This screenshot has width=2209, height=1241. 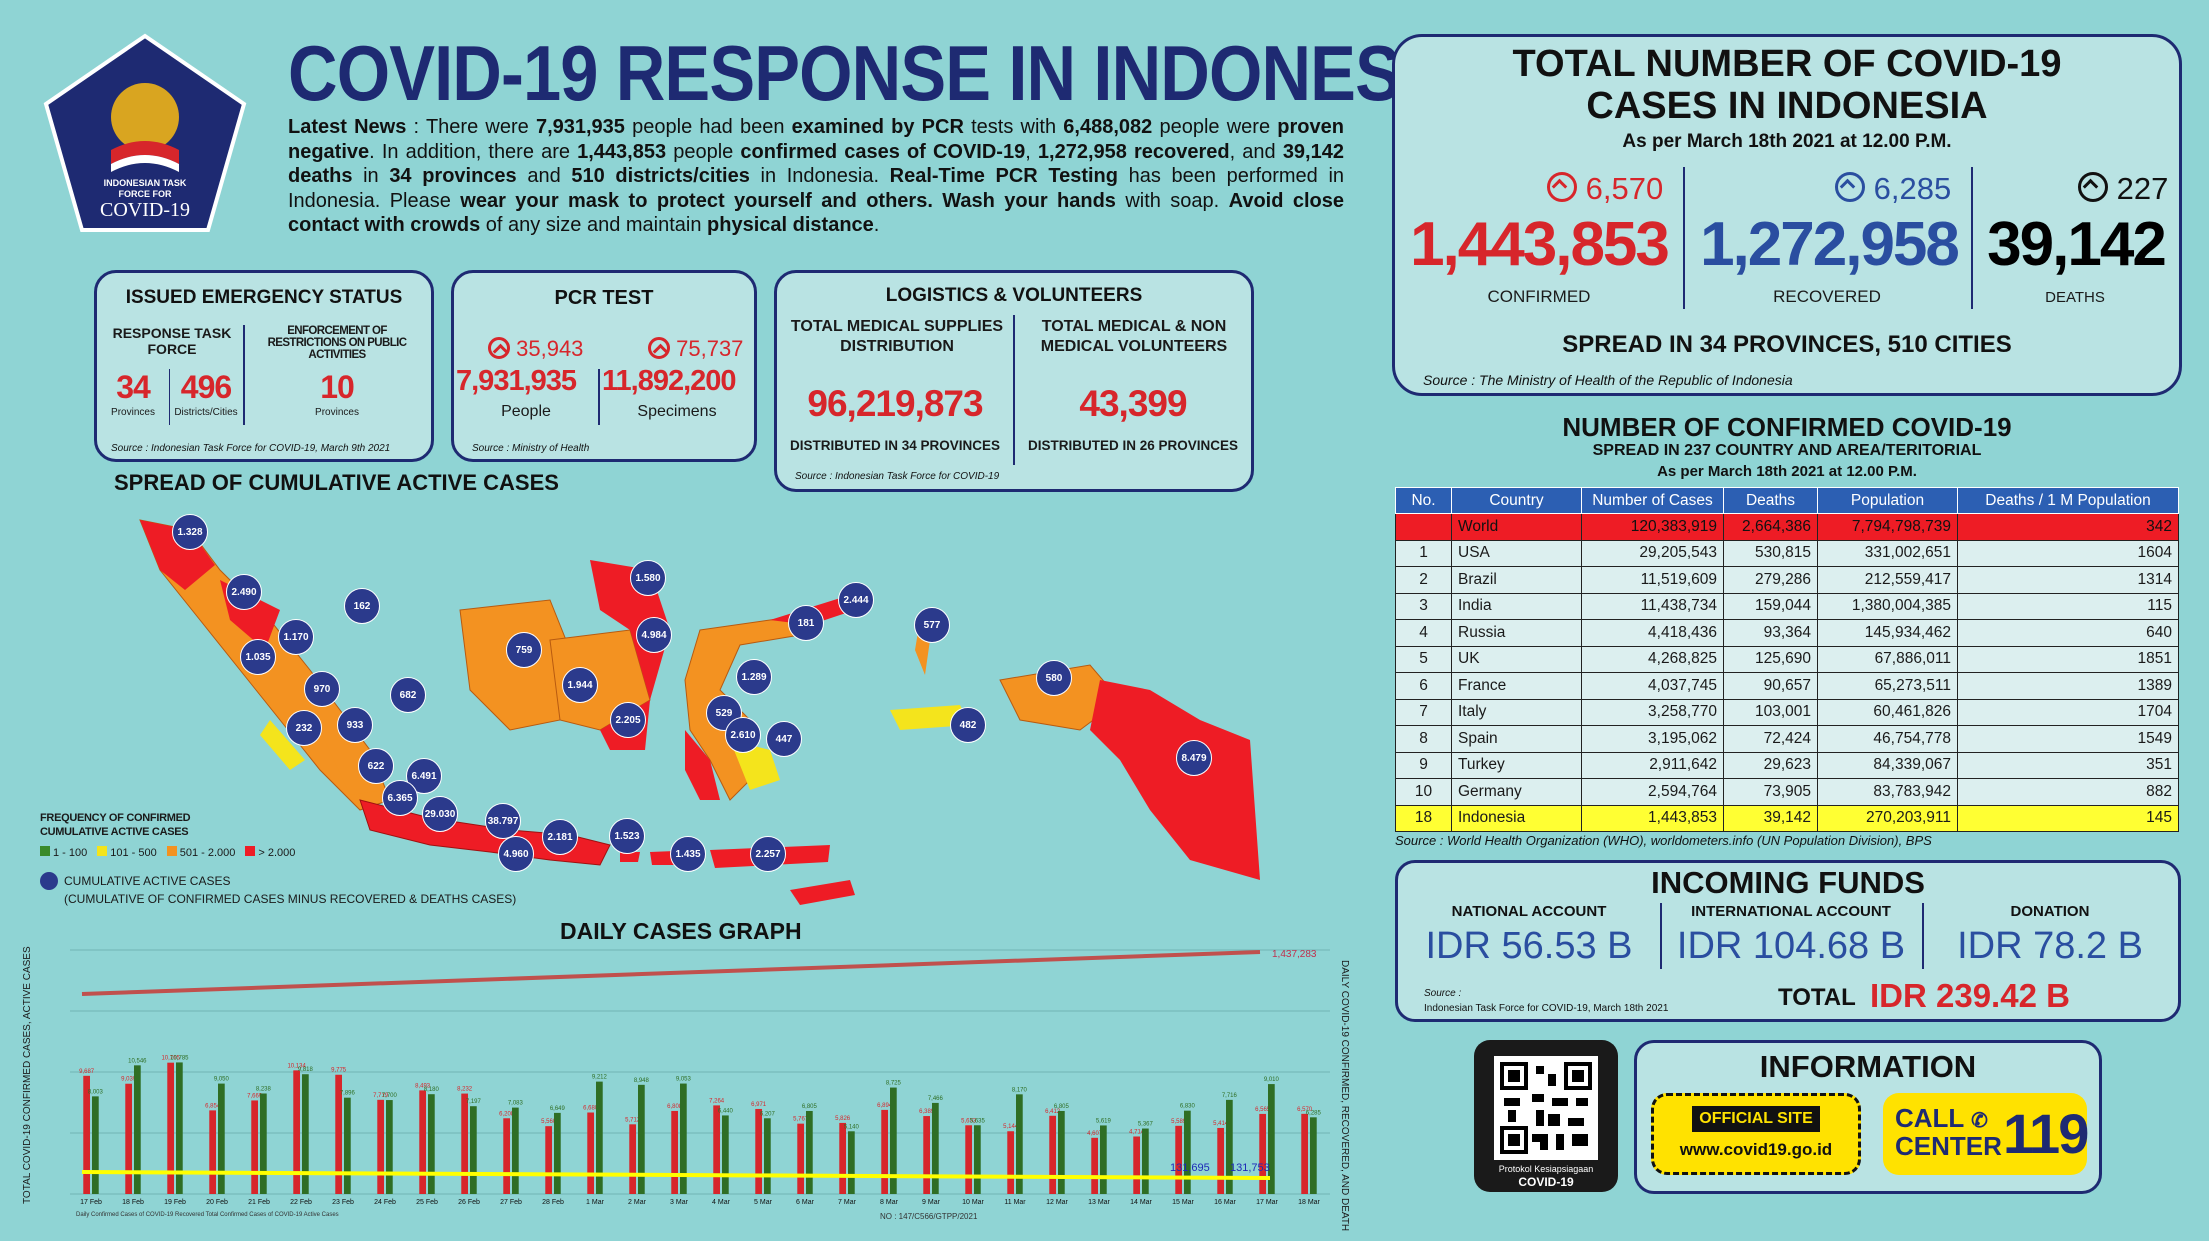 What do you see at coordinates (1787, 739) in the screenshot?
I see `table-row: 8 Spain 3,195,062 72,424 46,754,778 1549` at bounding box center [1787, 739].